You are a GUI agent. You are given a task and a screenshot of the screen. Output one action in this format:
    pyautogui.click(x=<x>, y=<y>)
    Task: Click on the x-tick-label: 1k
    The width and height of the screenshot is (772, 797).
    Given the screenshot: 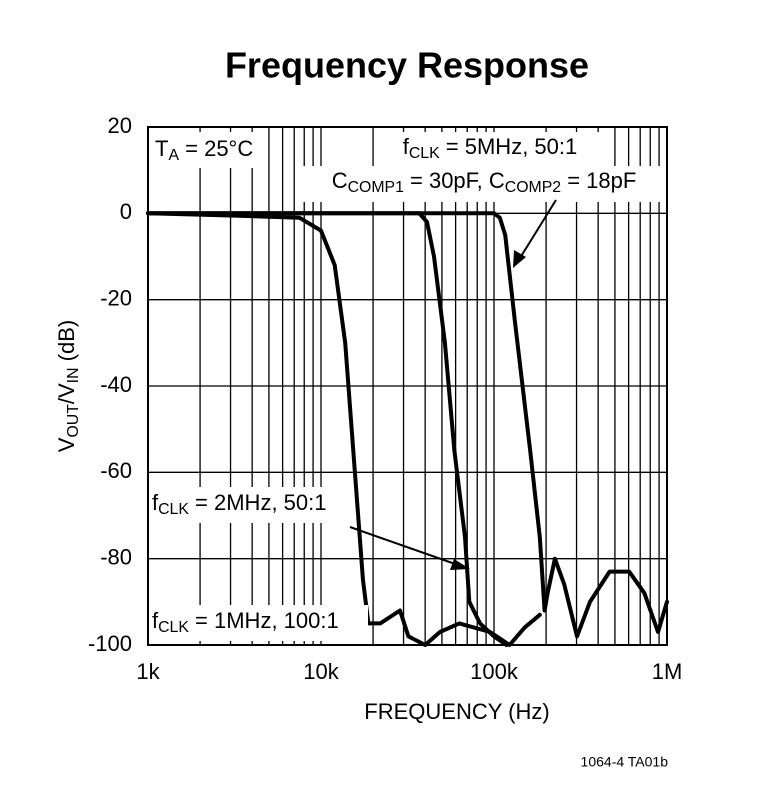 What is the action you would take?
    pyautogui.click(x=148, y=671)
    